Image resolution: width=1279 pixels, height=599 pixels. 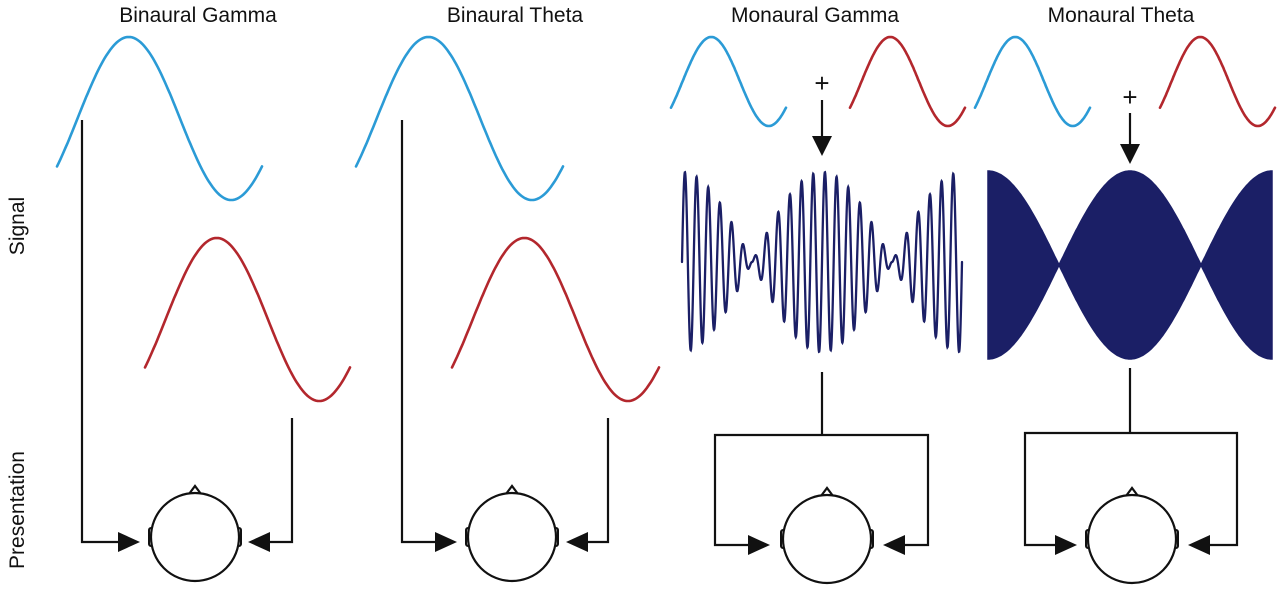 What do you see at coordinates (17, 226) in the screenshot?
I see `row-label-signal: Signal` at bounding box center [17, 226].